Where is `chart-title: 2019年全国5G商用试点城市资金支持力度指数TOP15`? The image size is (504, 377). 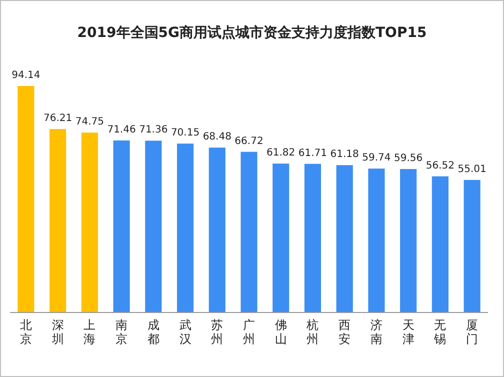
chart-title: 2019年全国5G商用试点城市资金支持力度指数TOP15 is located at coordinates (252, 32).